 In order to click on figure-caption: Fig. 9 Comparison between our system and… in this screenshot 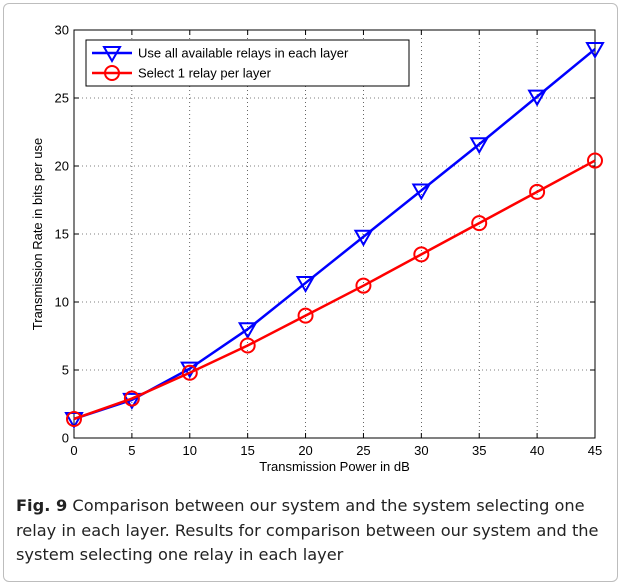, I will do `click(313, 531)`.